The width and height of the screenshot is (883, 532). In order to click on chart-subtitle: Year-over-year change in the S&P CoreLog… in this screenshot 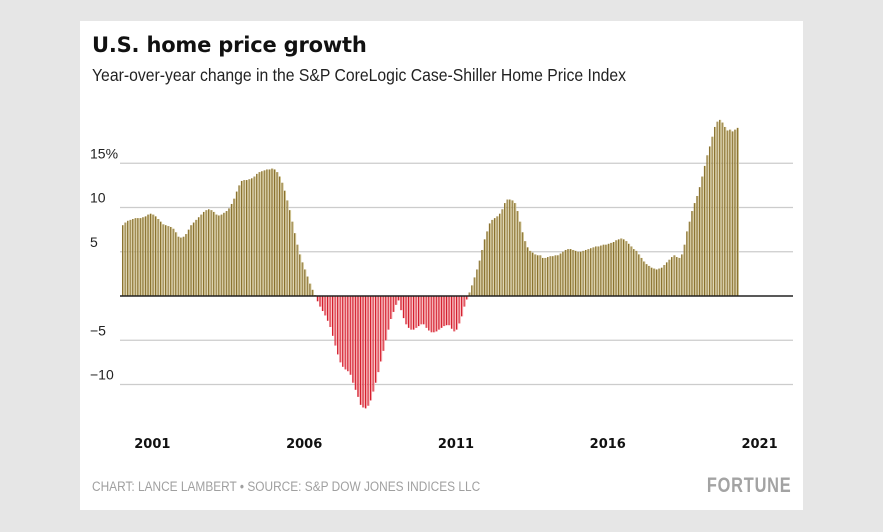, I will do `click(359, 75)`.